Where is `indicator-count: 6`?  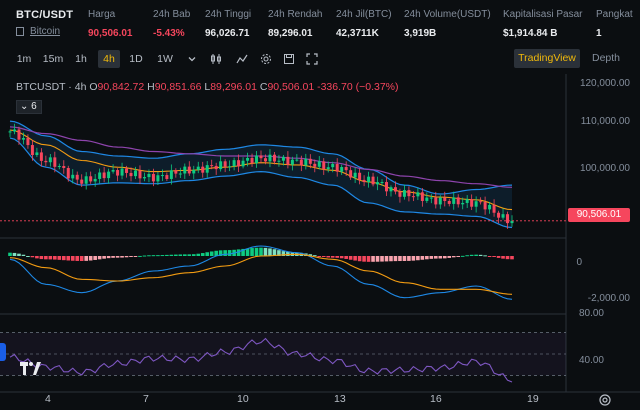 indicator-count: 6 is located at coordinates (34, 106).